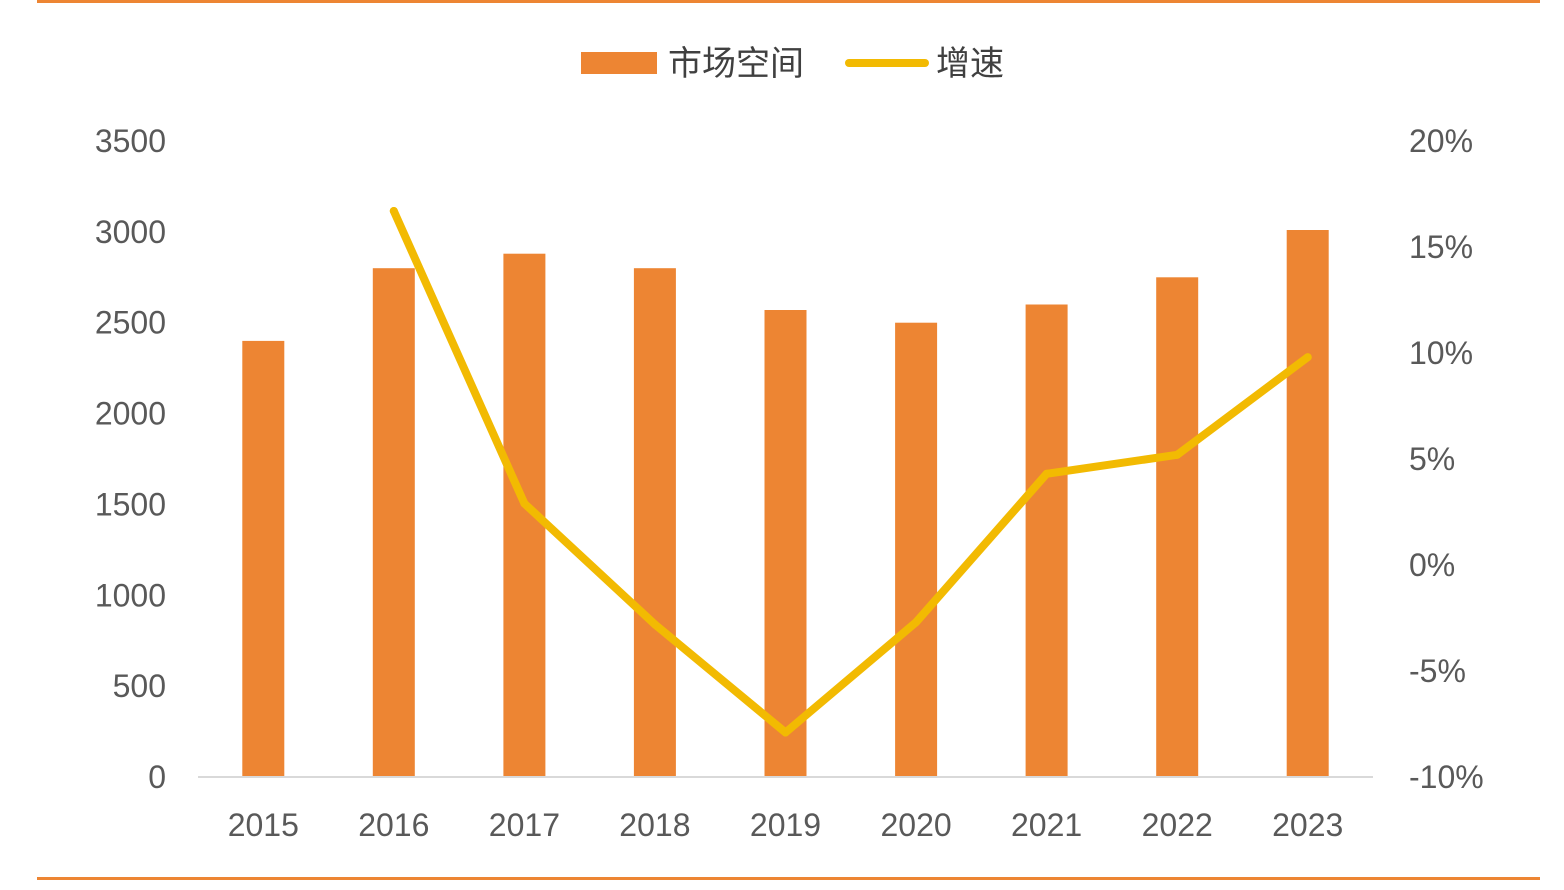 The width and height of the screenshot is (1564, 890). Describe the element at coordinates (1432, 565) in the screenshot. I see `right-tick-0%: 0%` at that location.